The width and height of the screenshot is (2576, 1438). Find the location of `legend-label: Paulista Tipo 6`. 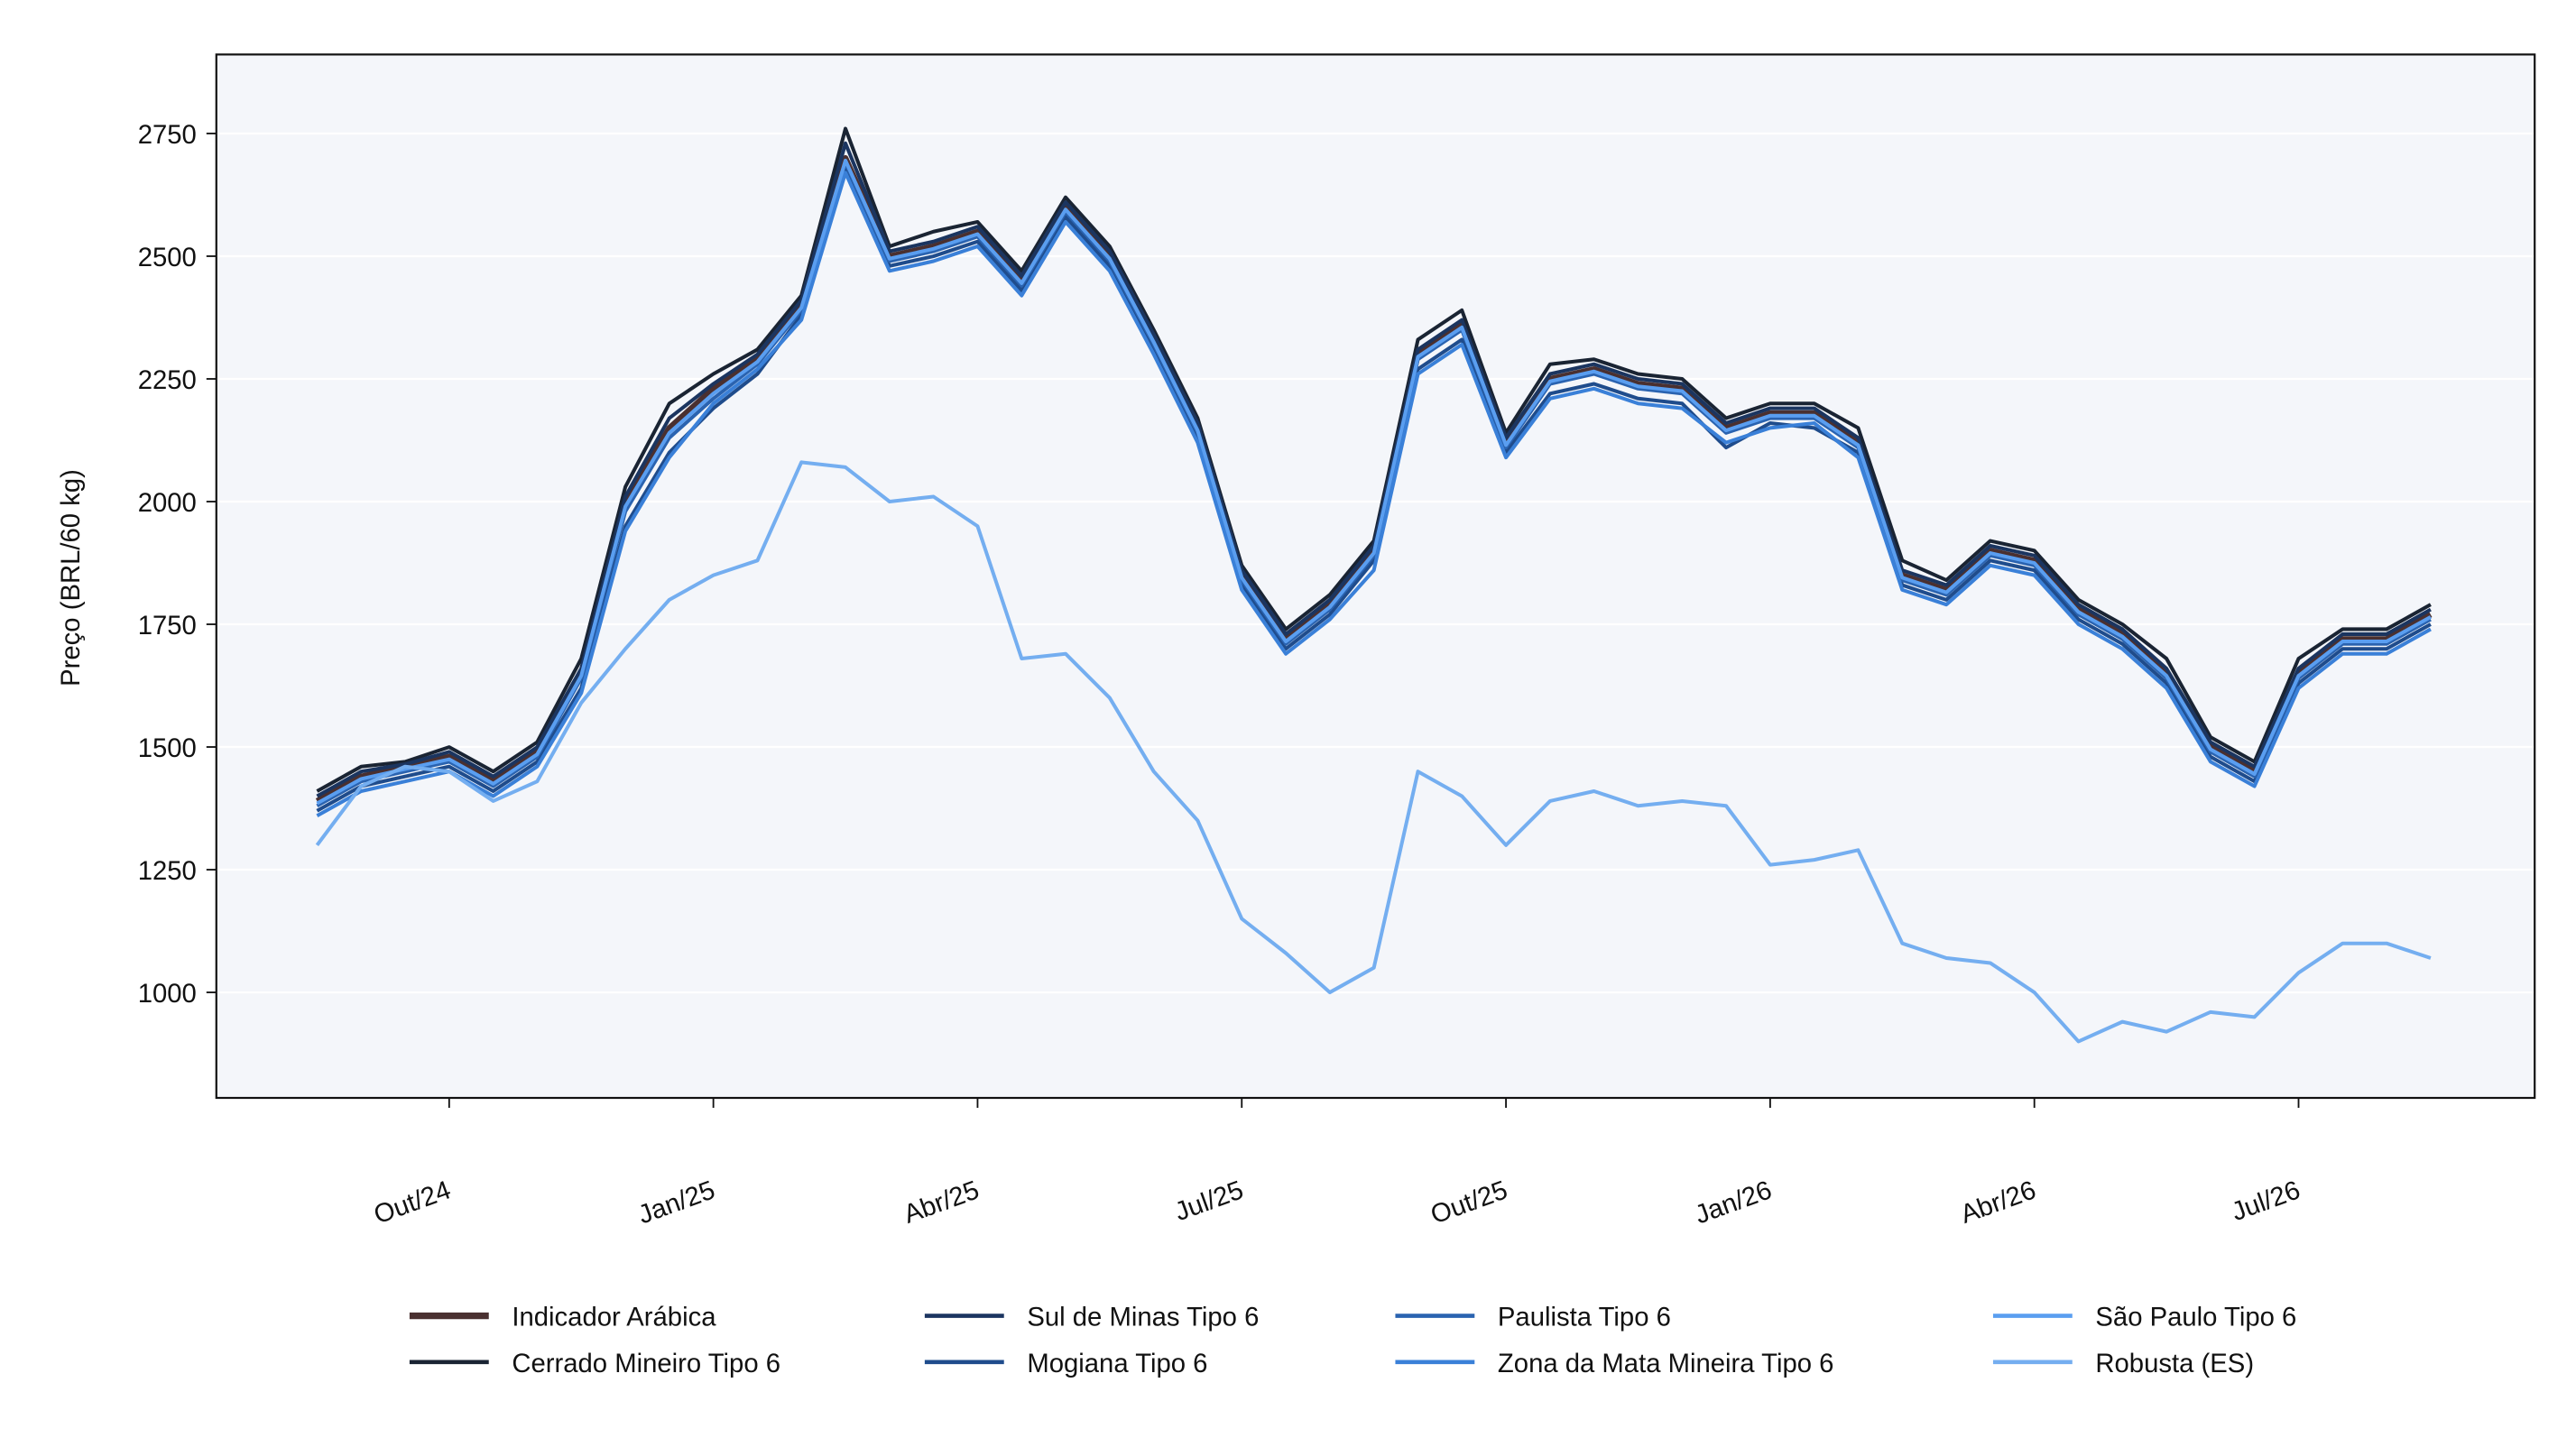

legend-label: Paulista Tipo 6 is located at coordinates (1584, 1317).